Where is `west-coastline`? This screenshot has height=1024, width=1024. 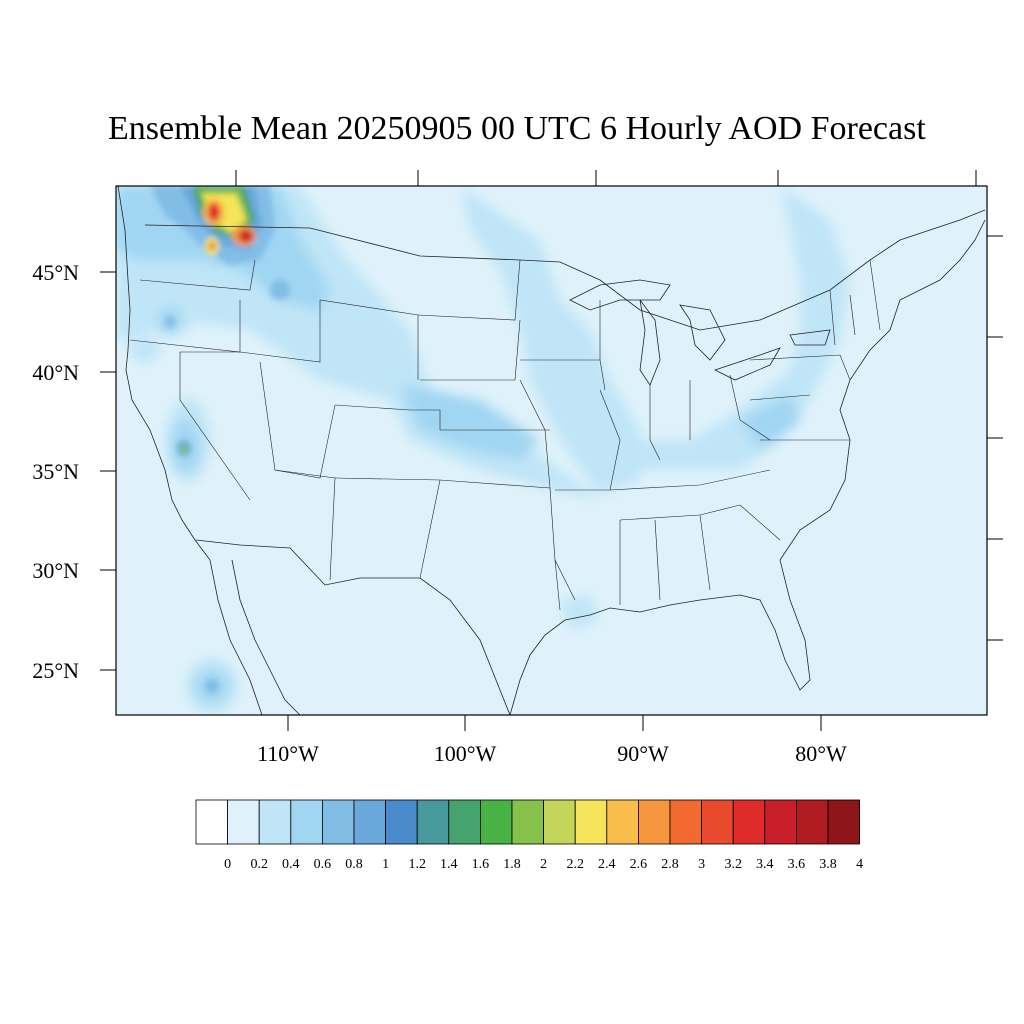
west-coastline is located at coordinates (190, 450).